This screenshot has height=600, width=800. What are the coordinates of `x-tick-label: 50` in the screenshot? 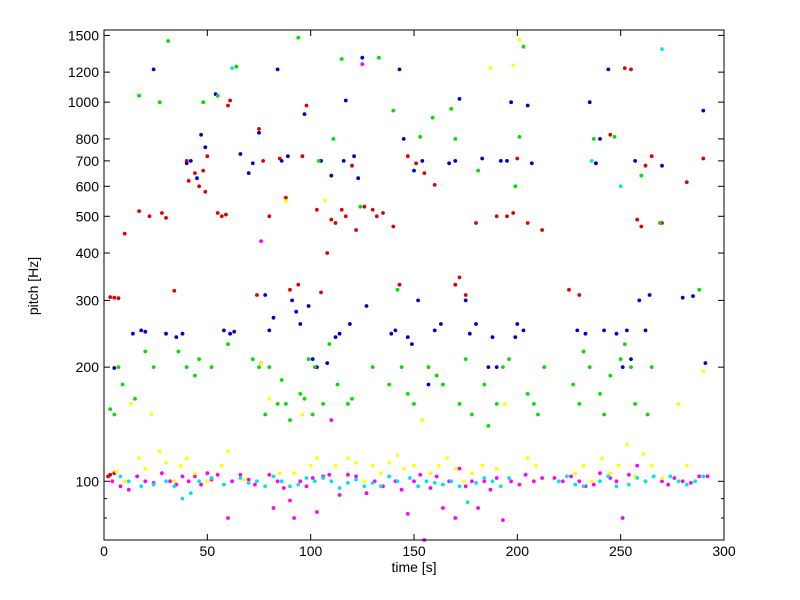 It's located at (208, 551).